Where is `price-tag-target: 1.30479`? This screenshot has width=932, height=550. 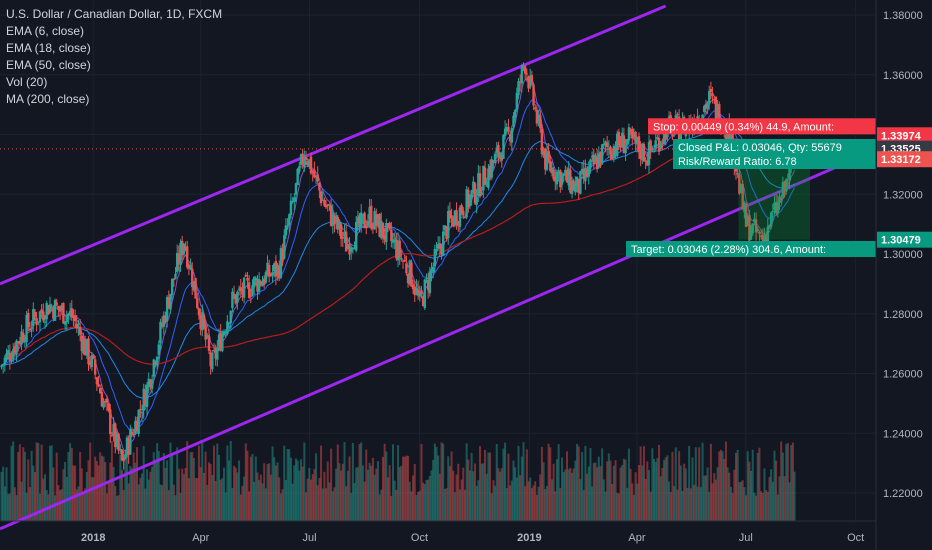
price-tag-target: 1.30479 is located at coordinates (904, 239).